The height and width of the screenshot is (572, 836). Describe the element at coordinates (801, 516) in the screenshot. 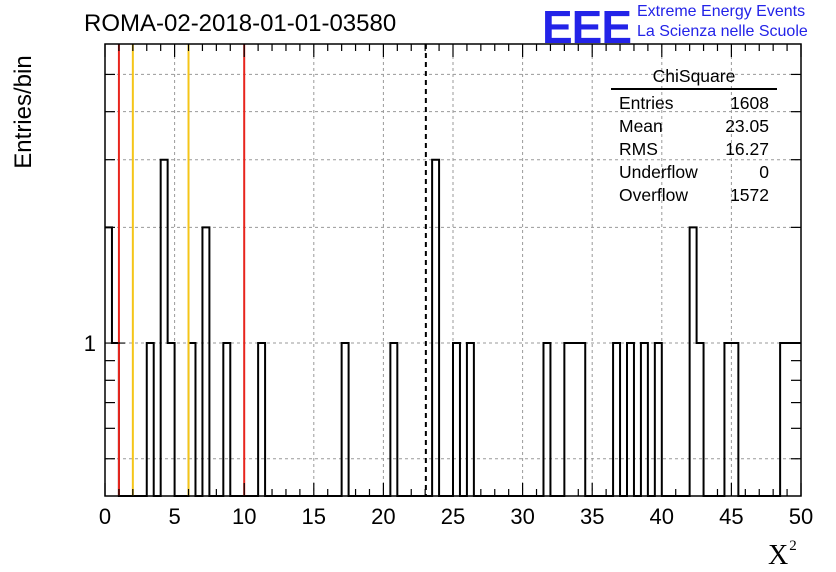

I see `x-tick-label: 50` at that location.